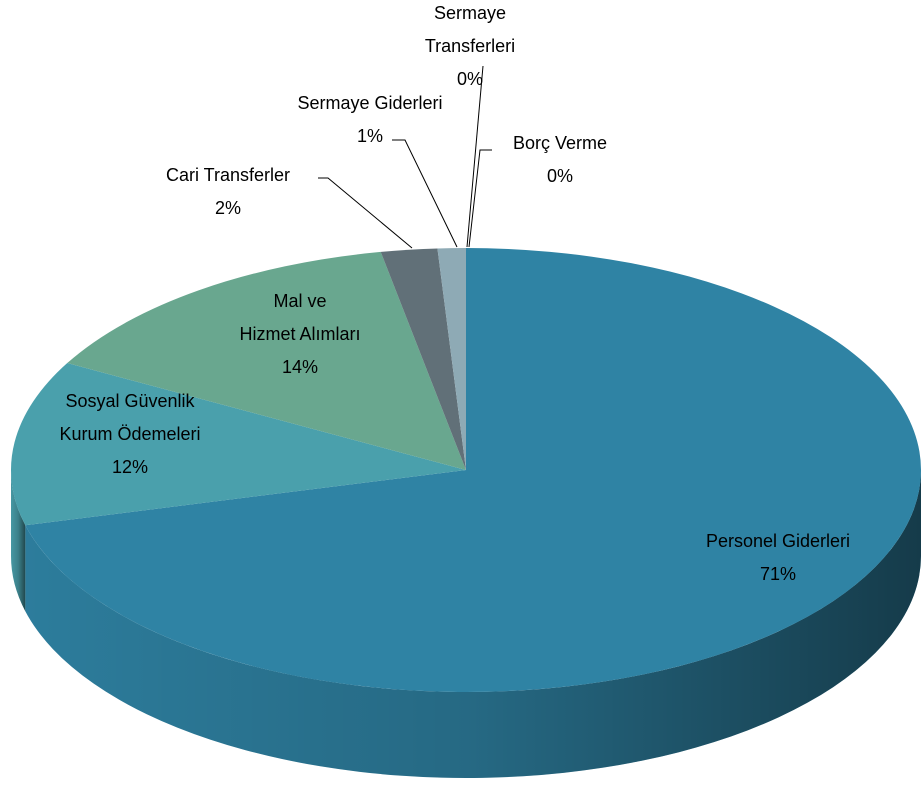 This screenshot has width=921, height=798. What do you see at coordinates (560, 143) in the screenshot?
I see `slice-label: Borç Verme` at bounding box center [560, 143].